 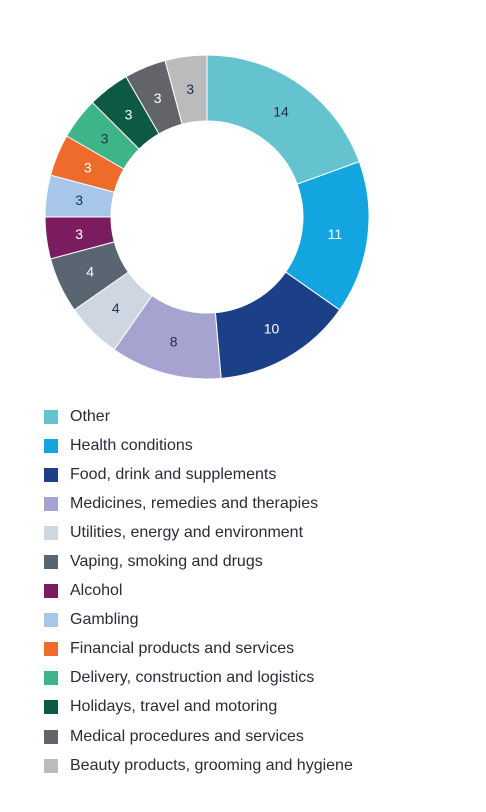 What do you see at coordinates (90, 272) in the screenshot?
I see `data-label-vaping-smoking-and-drugs: 4` at bounding box center [90, 272].